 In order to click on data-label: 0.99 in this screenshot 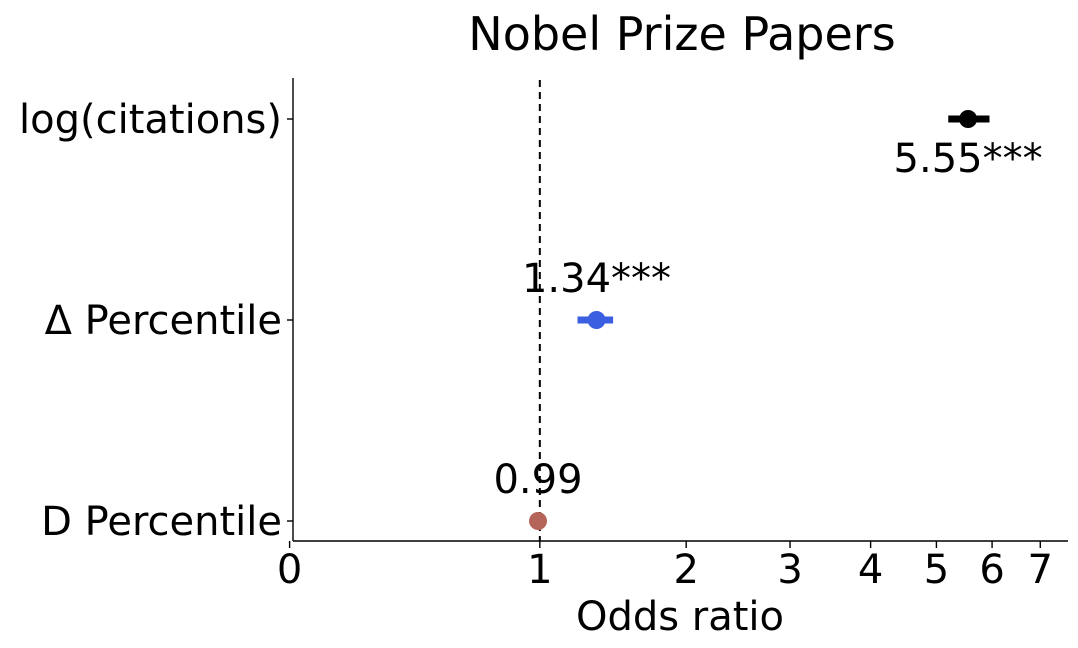, I will do `click(537, 480)`.